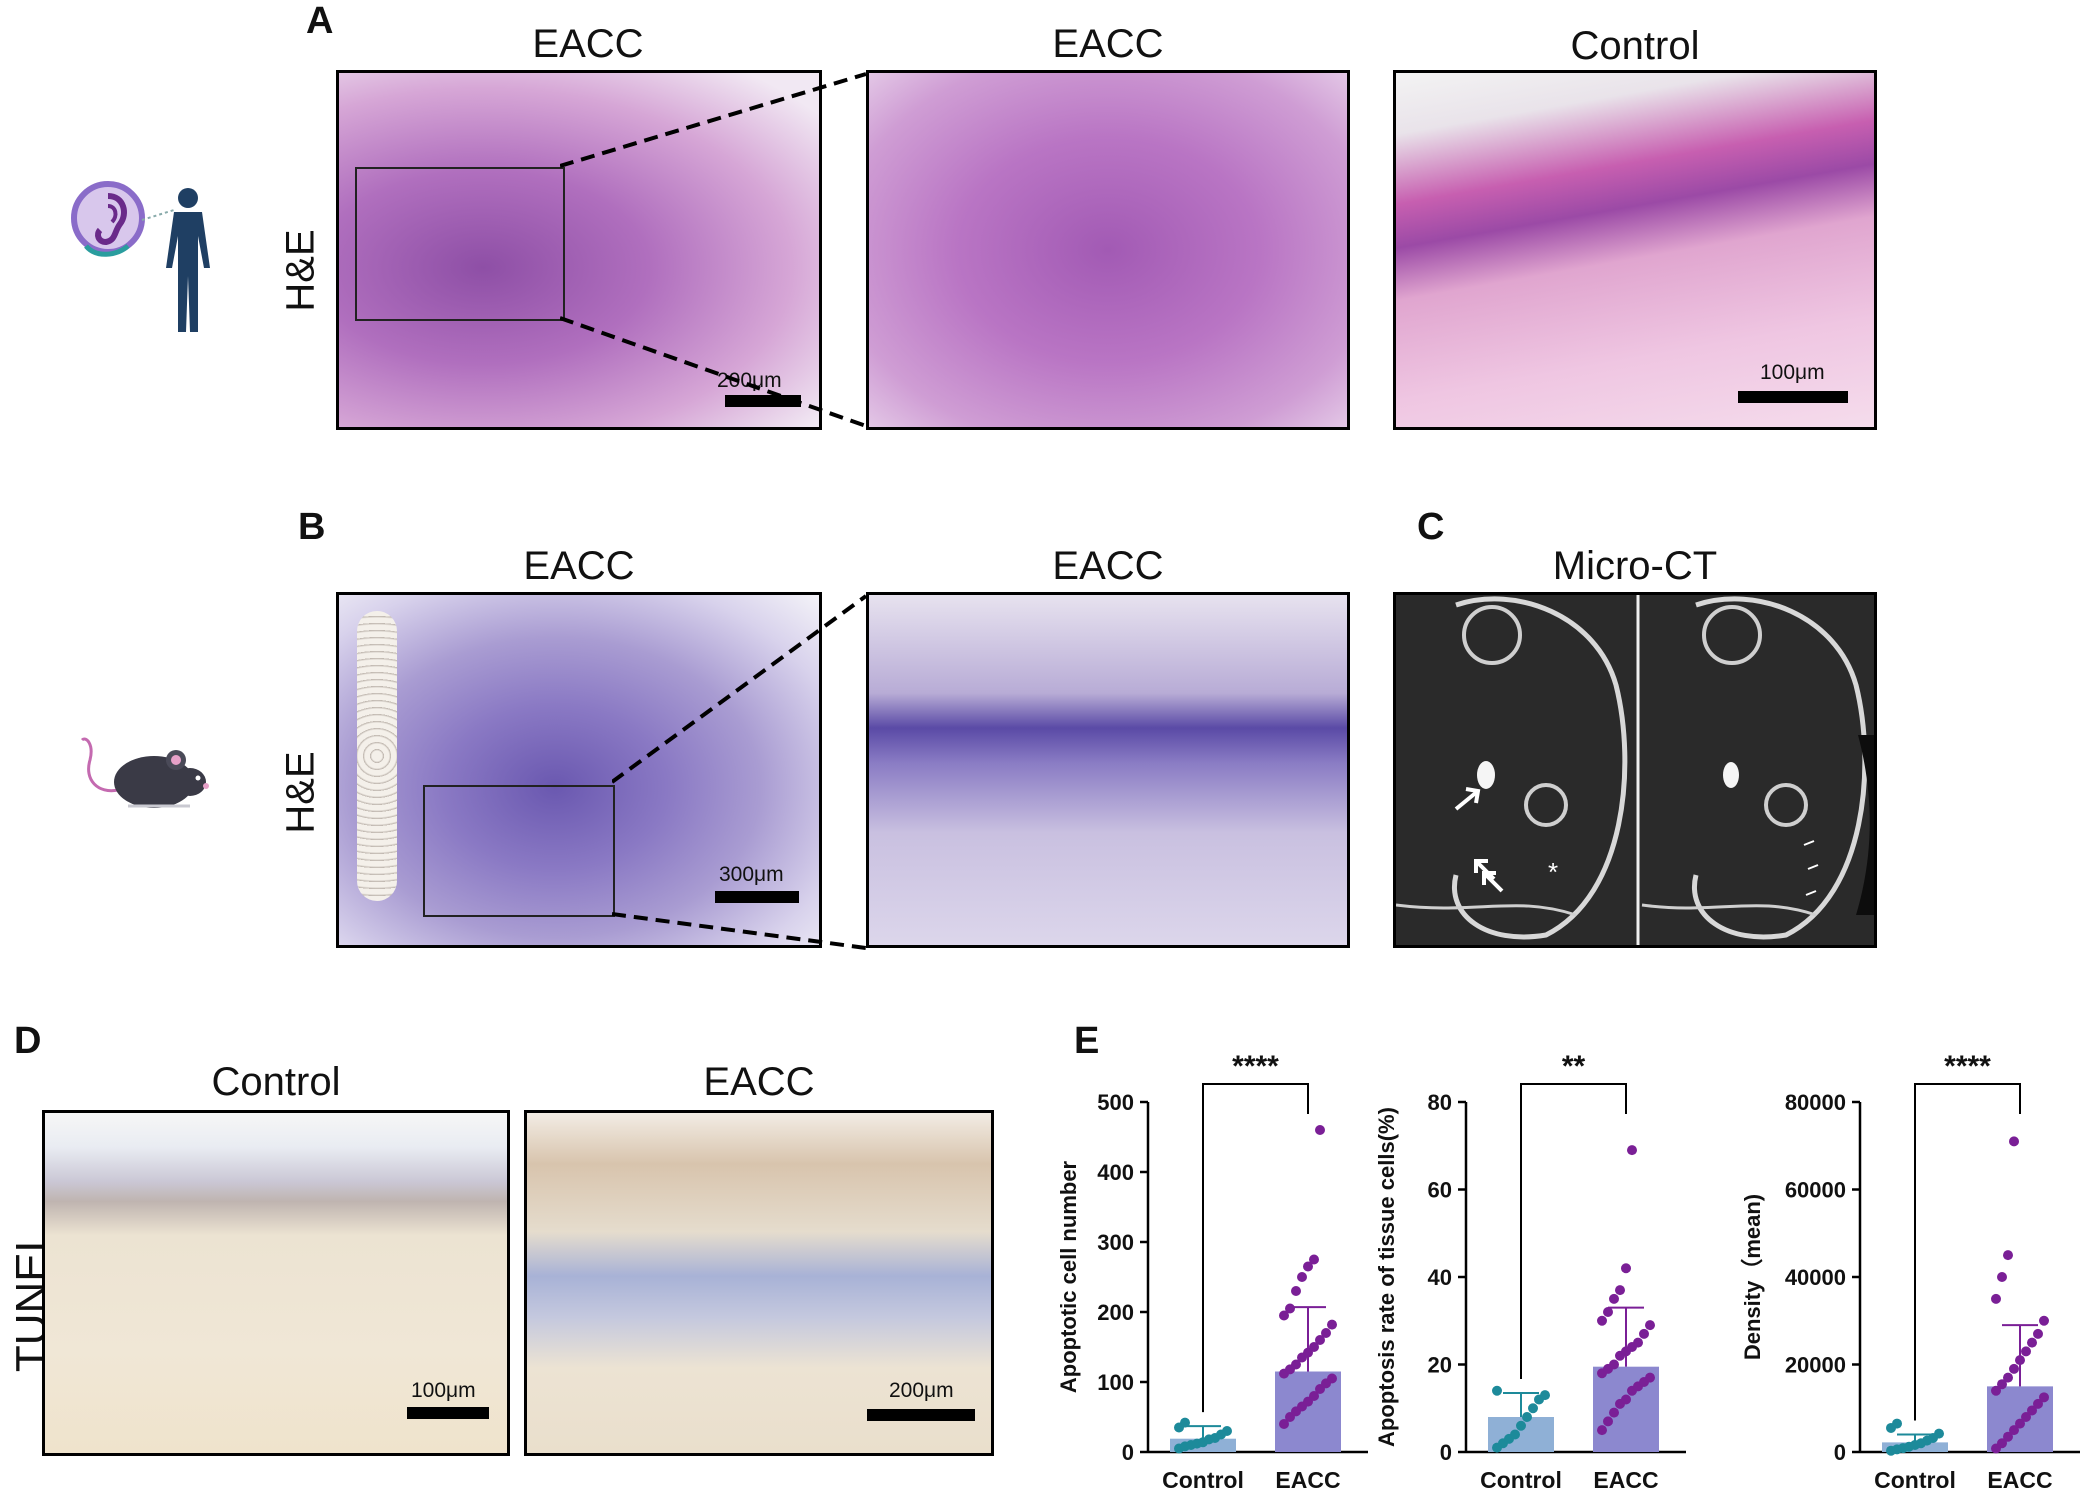 The image size is (2100, 1493). I want to click on arrow-icon, so click(1467, 799).